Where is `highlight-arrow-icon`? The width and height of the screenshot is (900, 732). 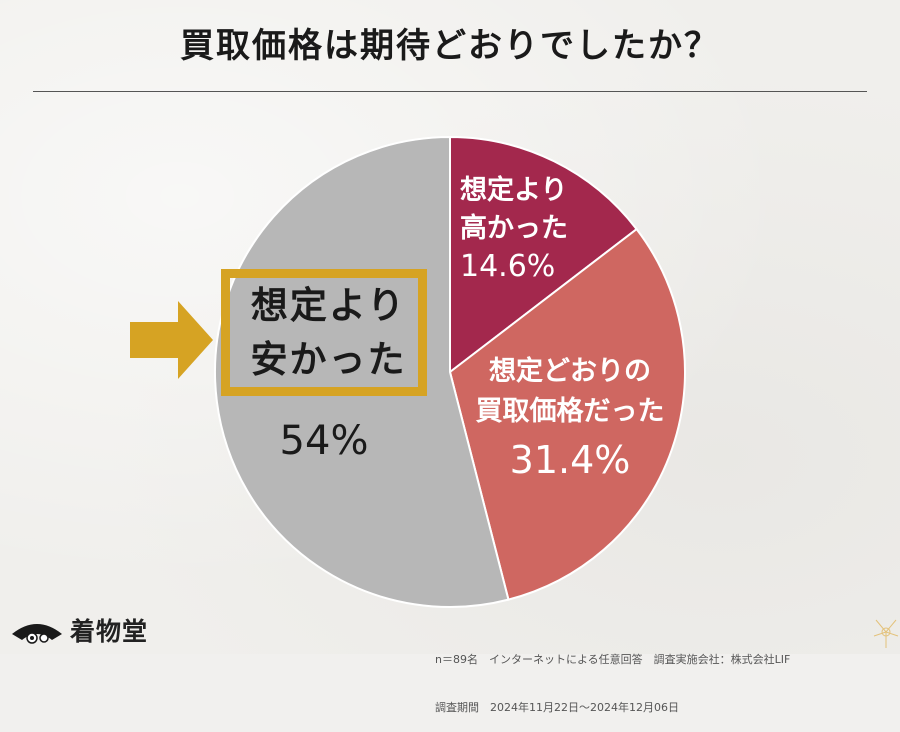 highlight-arrow-icon is located at coordinates (171, 340).